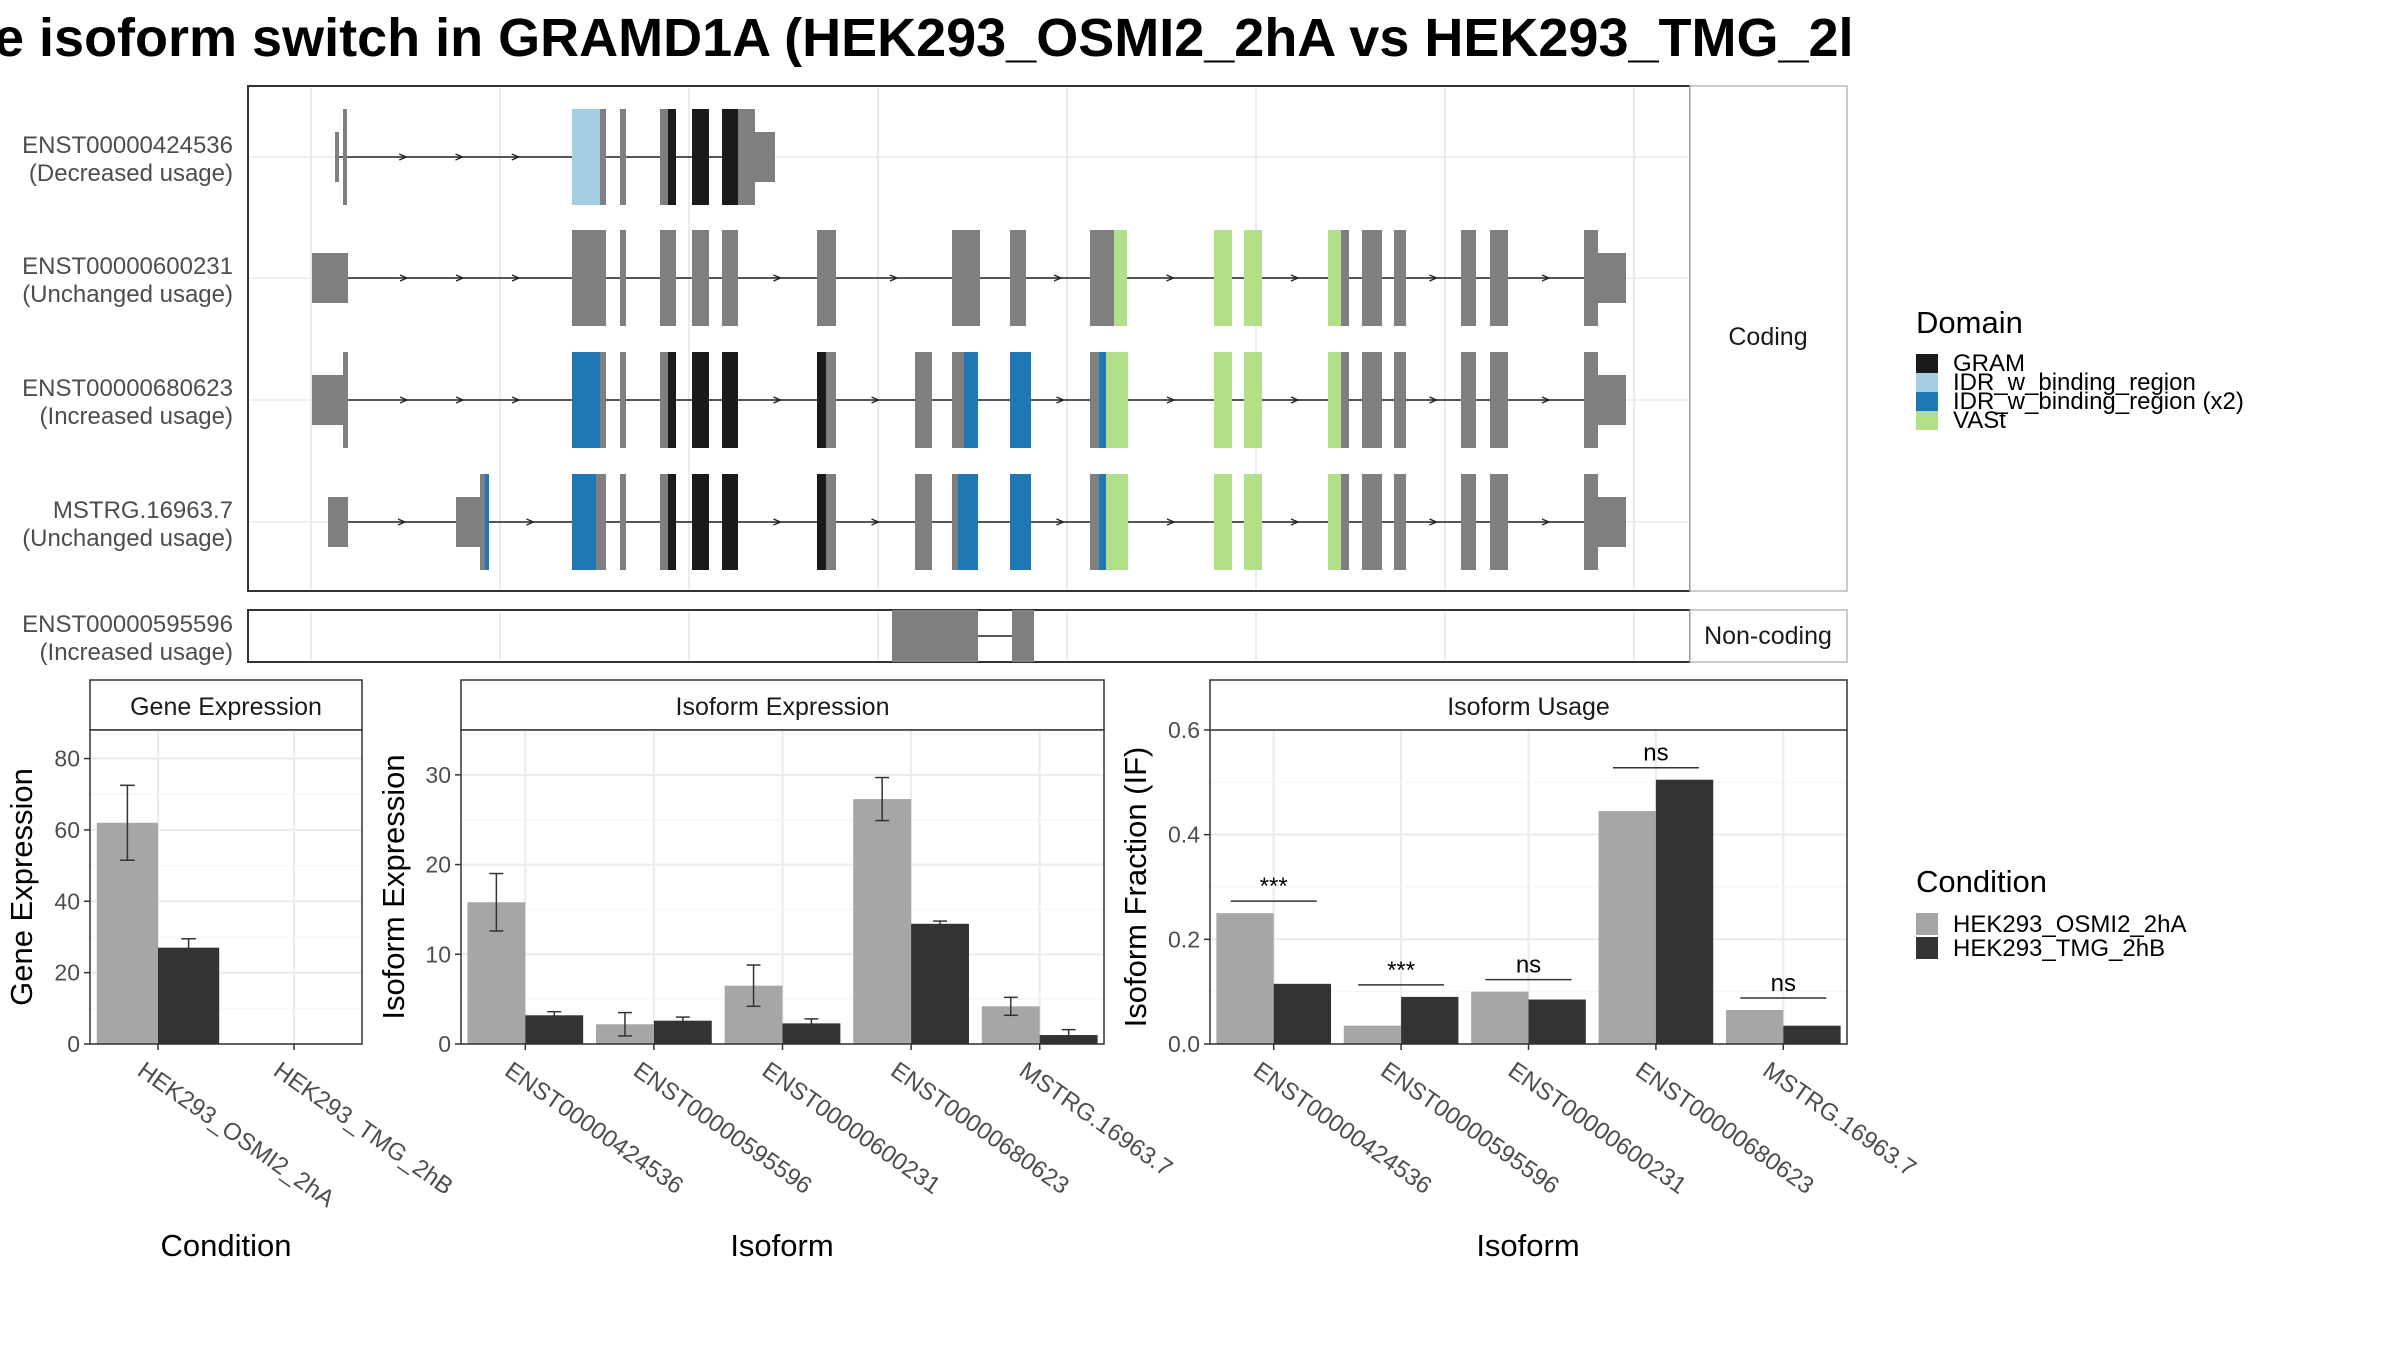 This screenshot has width=2400, height=1350. Describe the element at coordinates (1768, 338) in the screenshot. I see `coding-strip` at that location.